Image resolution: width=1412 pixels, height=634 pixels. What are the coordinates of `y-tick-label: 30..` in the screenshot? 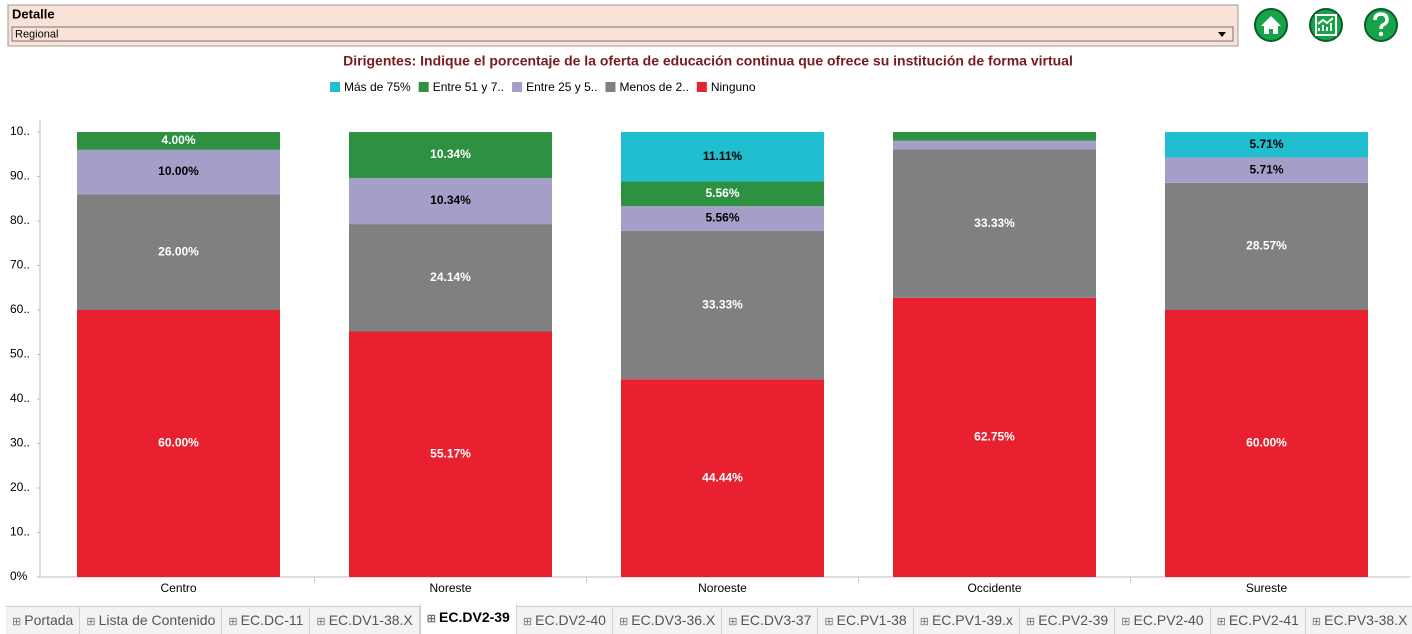 It's located at (20, 443).